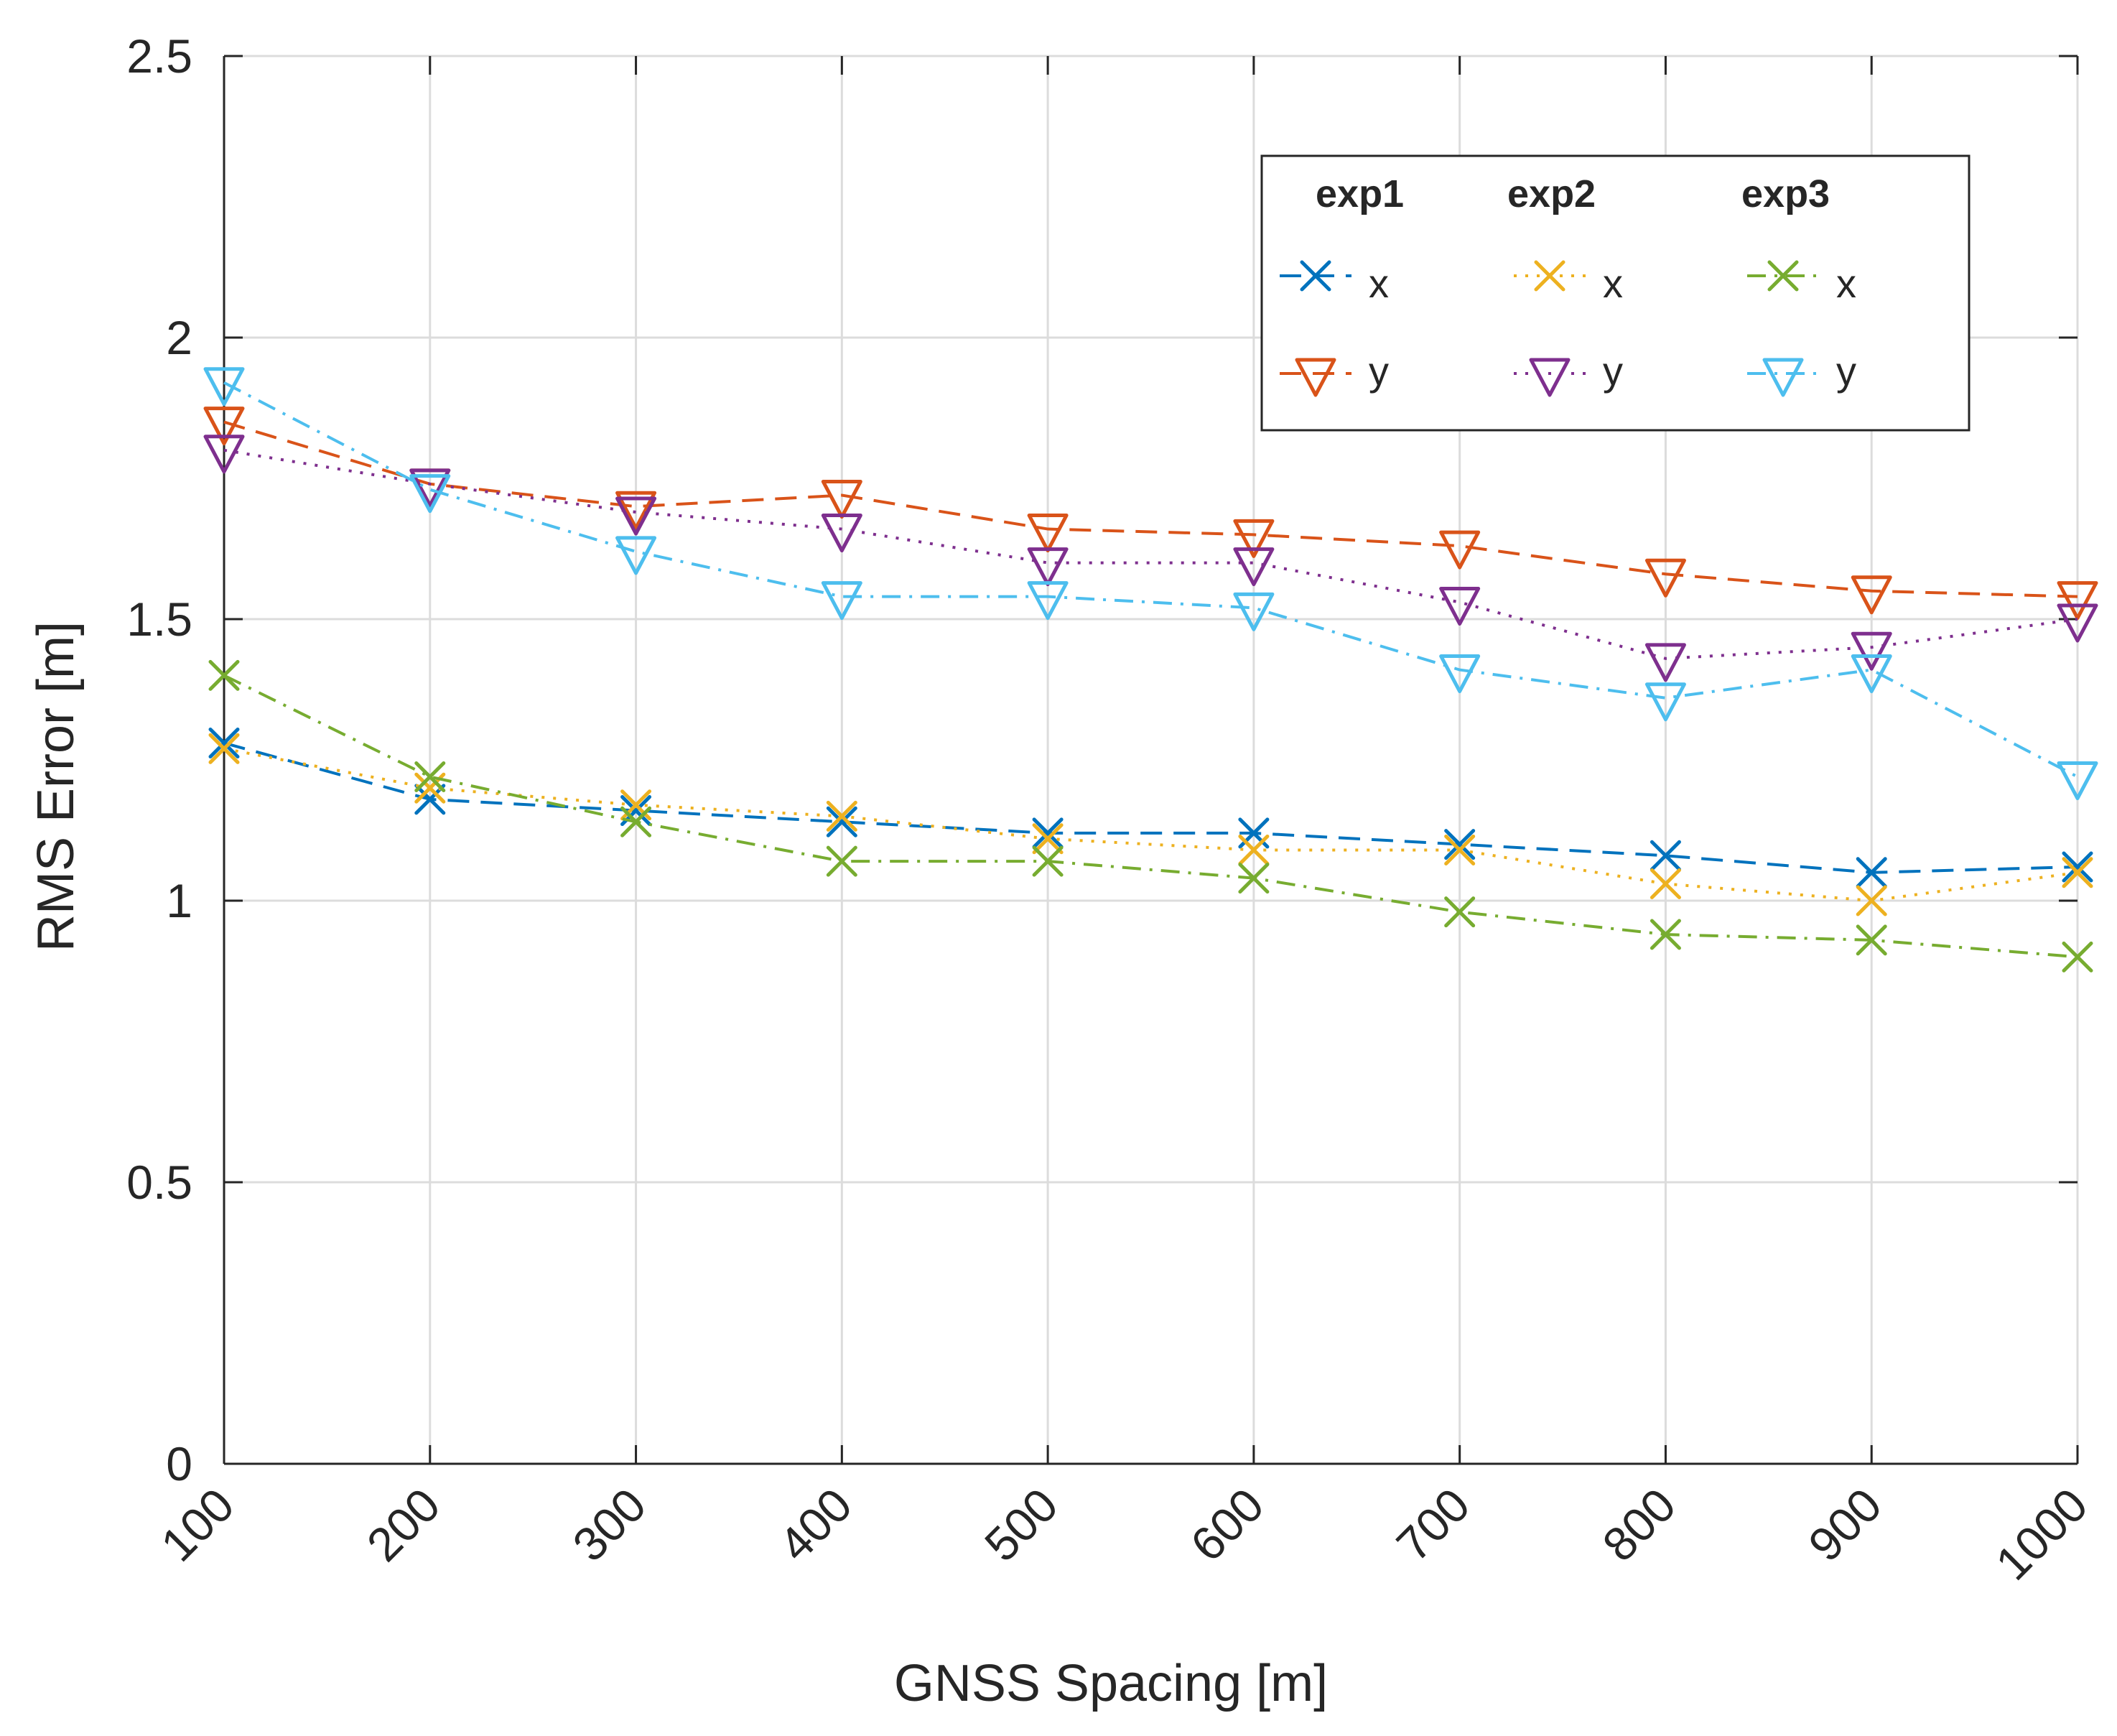  What do you see at coordinates (1568, 283) in the screenshot?
I see `legend-entry-exp2-x: x` at bounding box center [1568, 283].